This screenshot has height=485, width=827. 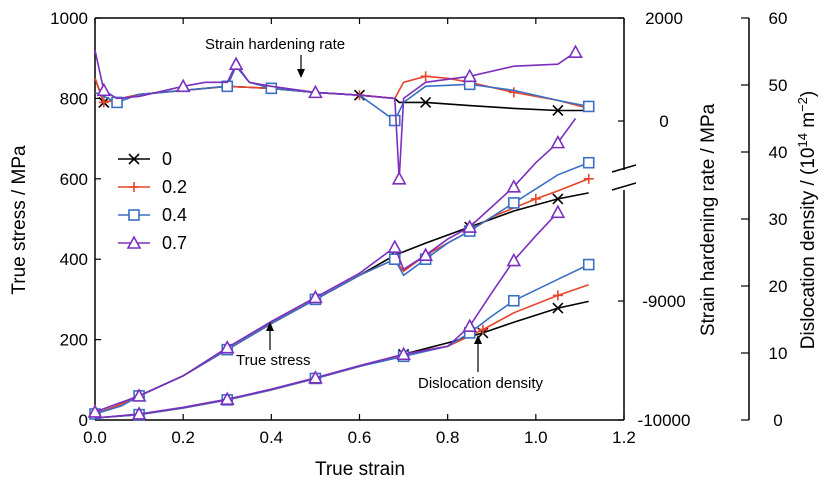 What do you see at coordinates (802, 104) in the screenshot?
I see `y-axis-right2-title-exp2: −2` at bounding box center [802, 104].